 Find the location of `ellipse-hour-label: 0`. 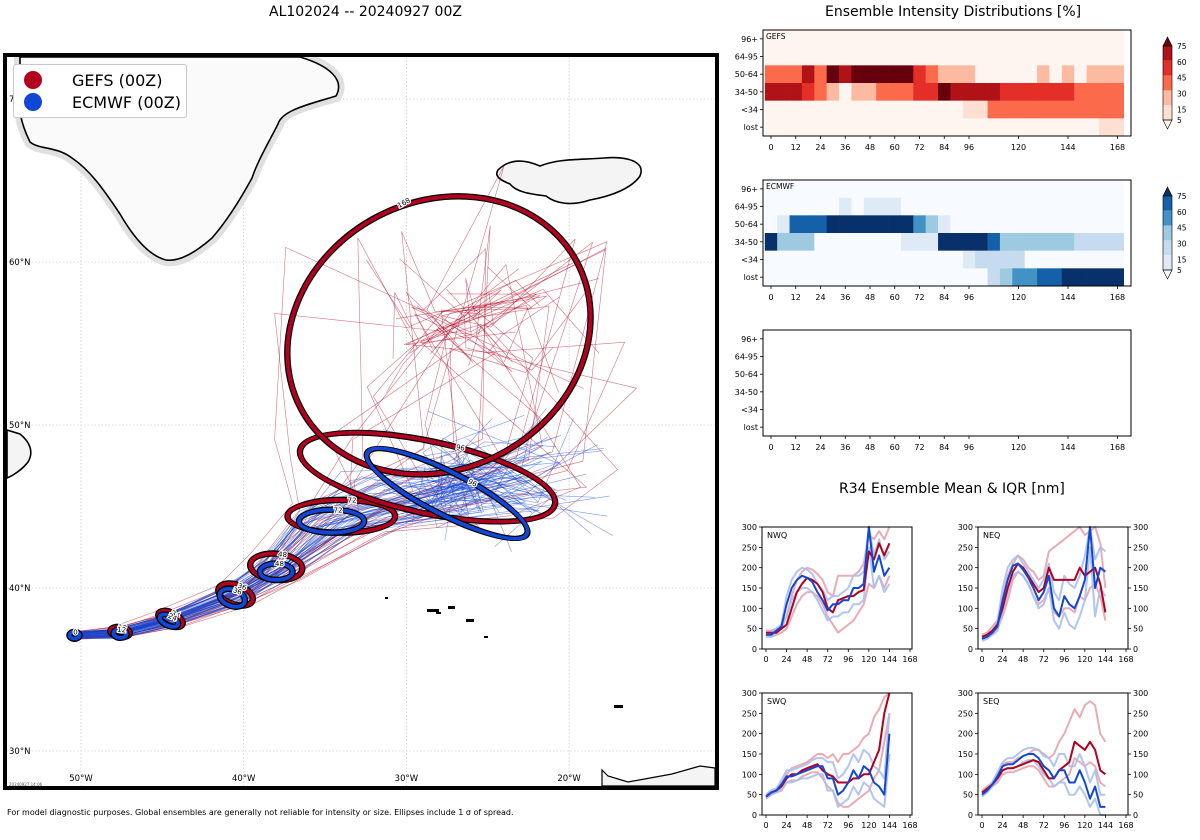

ellipse-hour-label: 0 is located at coordinates (75, 633).